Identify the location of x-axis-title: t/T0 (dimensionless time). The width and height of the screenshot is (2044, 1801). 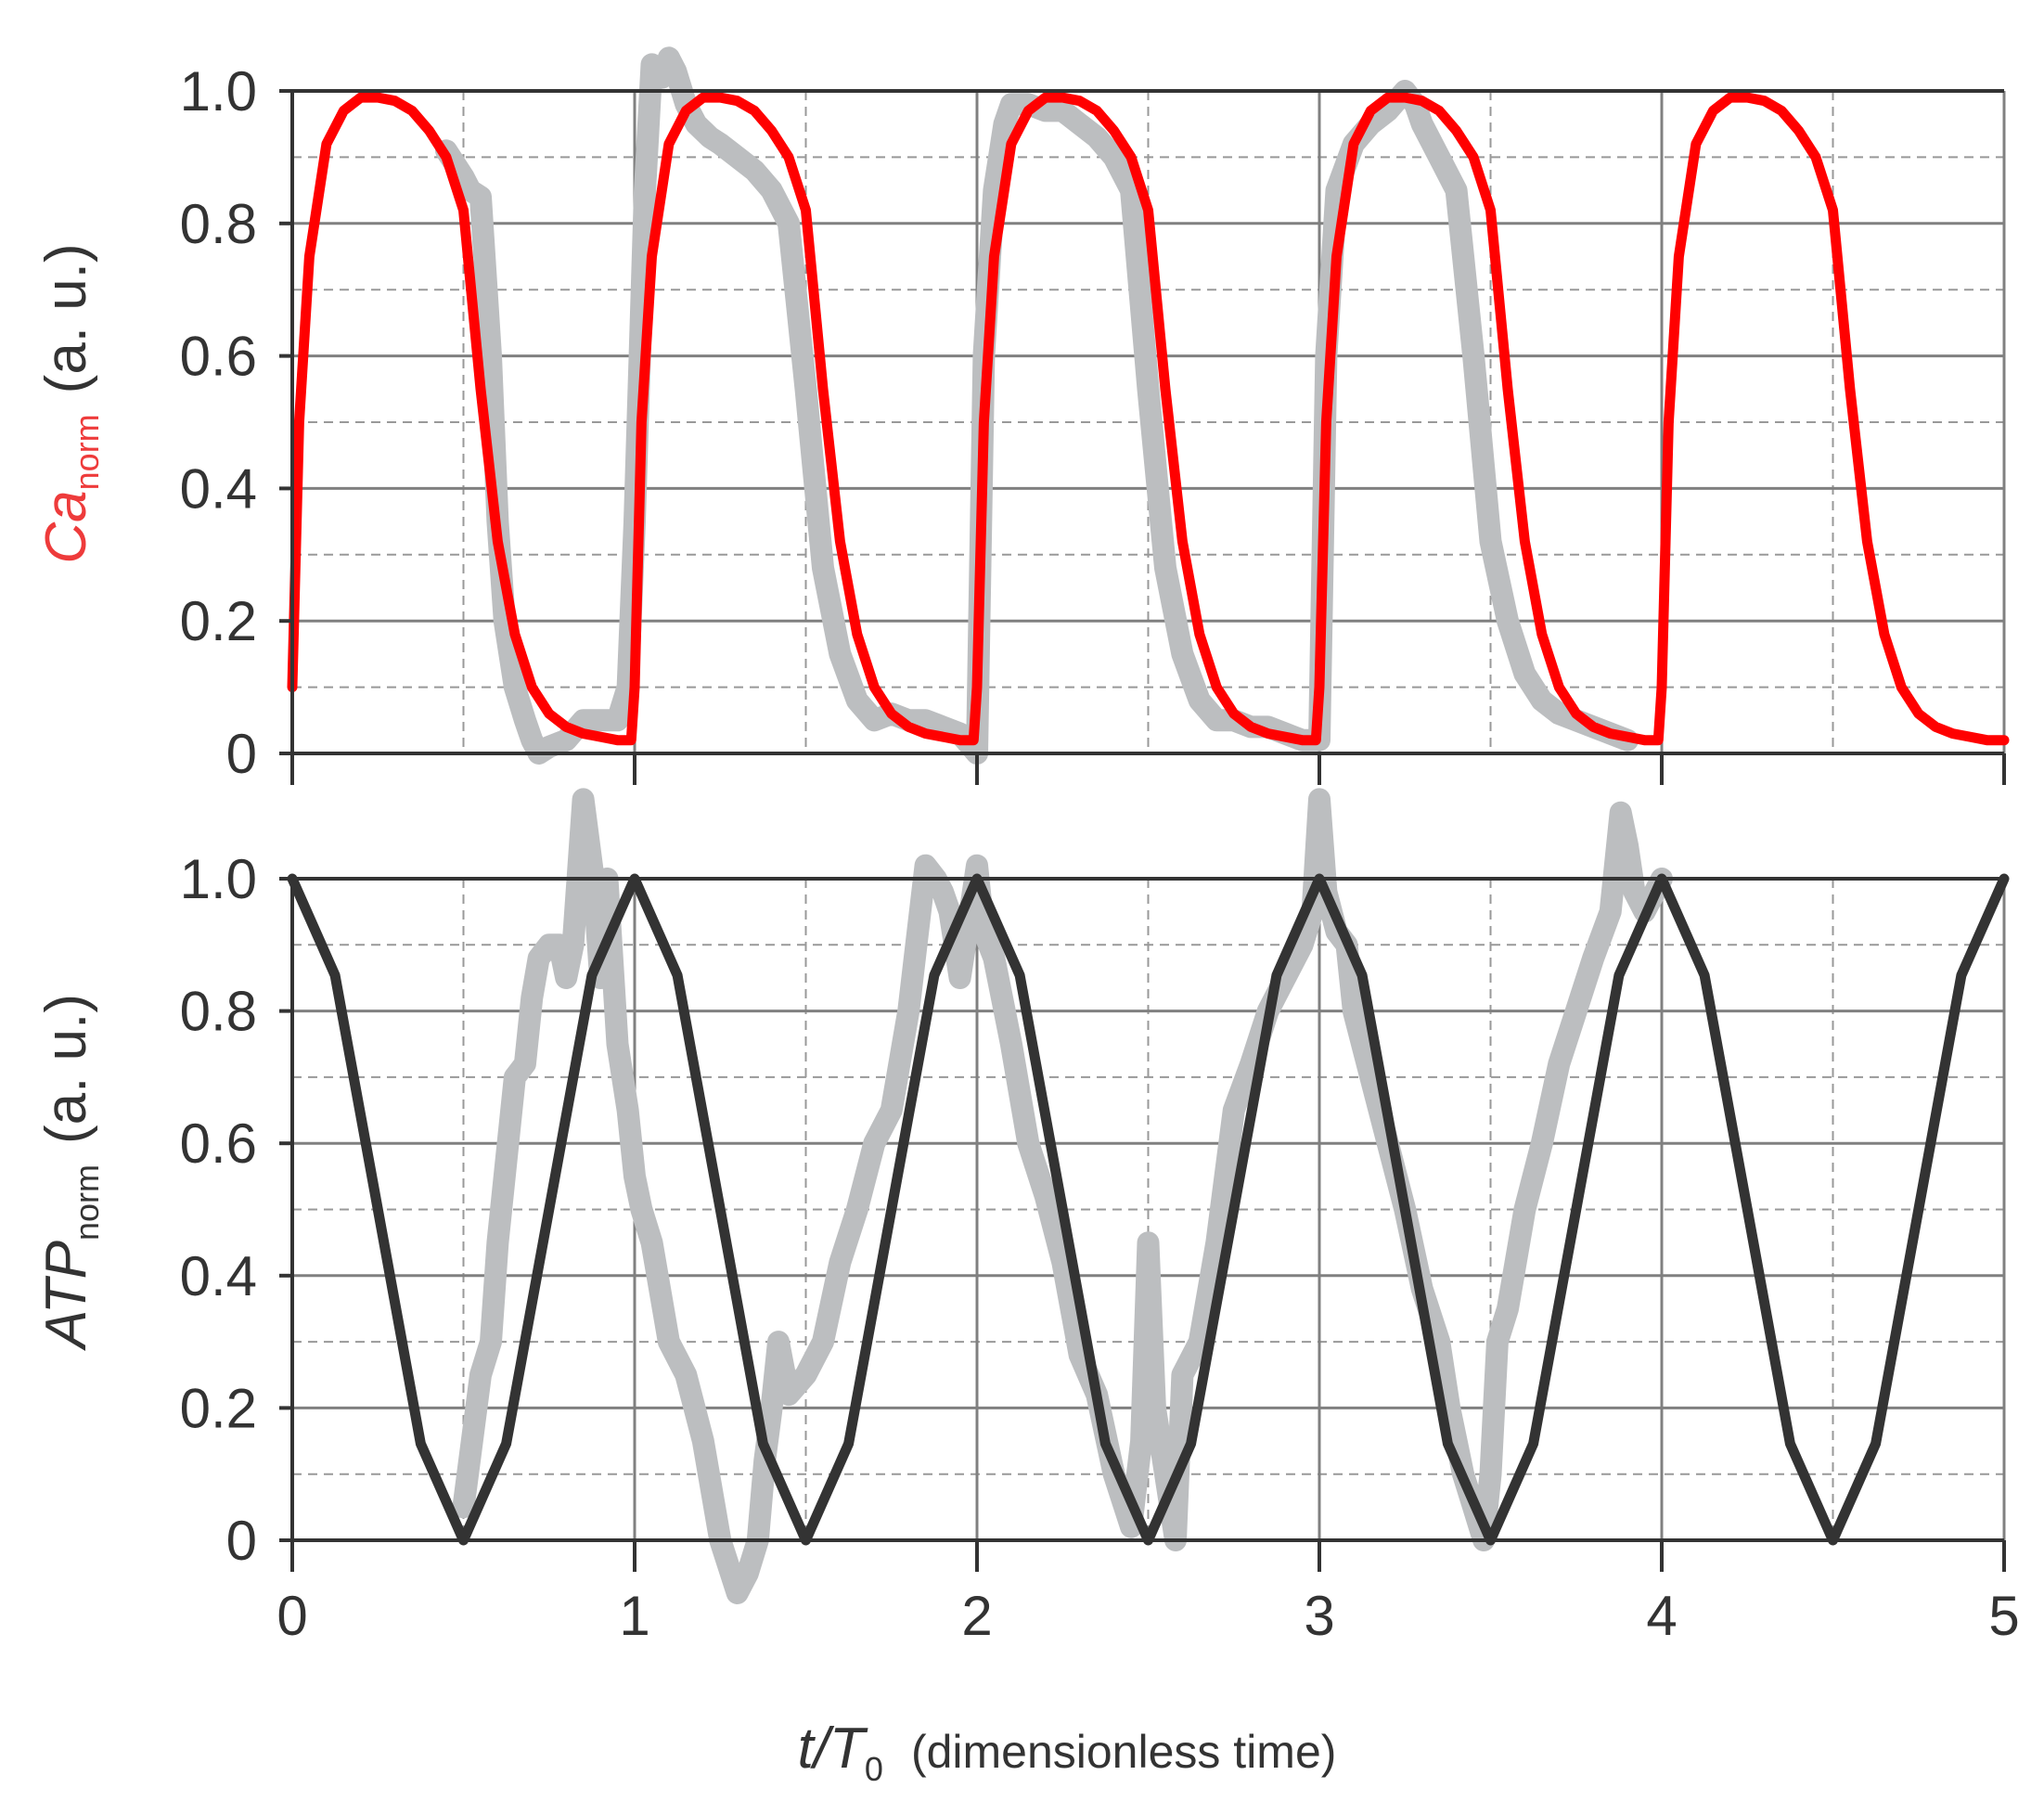
(1068, 1752).